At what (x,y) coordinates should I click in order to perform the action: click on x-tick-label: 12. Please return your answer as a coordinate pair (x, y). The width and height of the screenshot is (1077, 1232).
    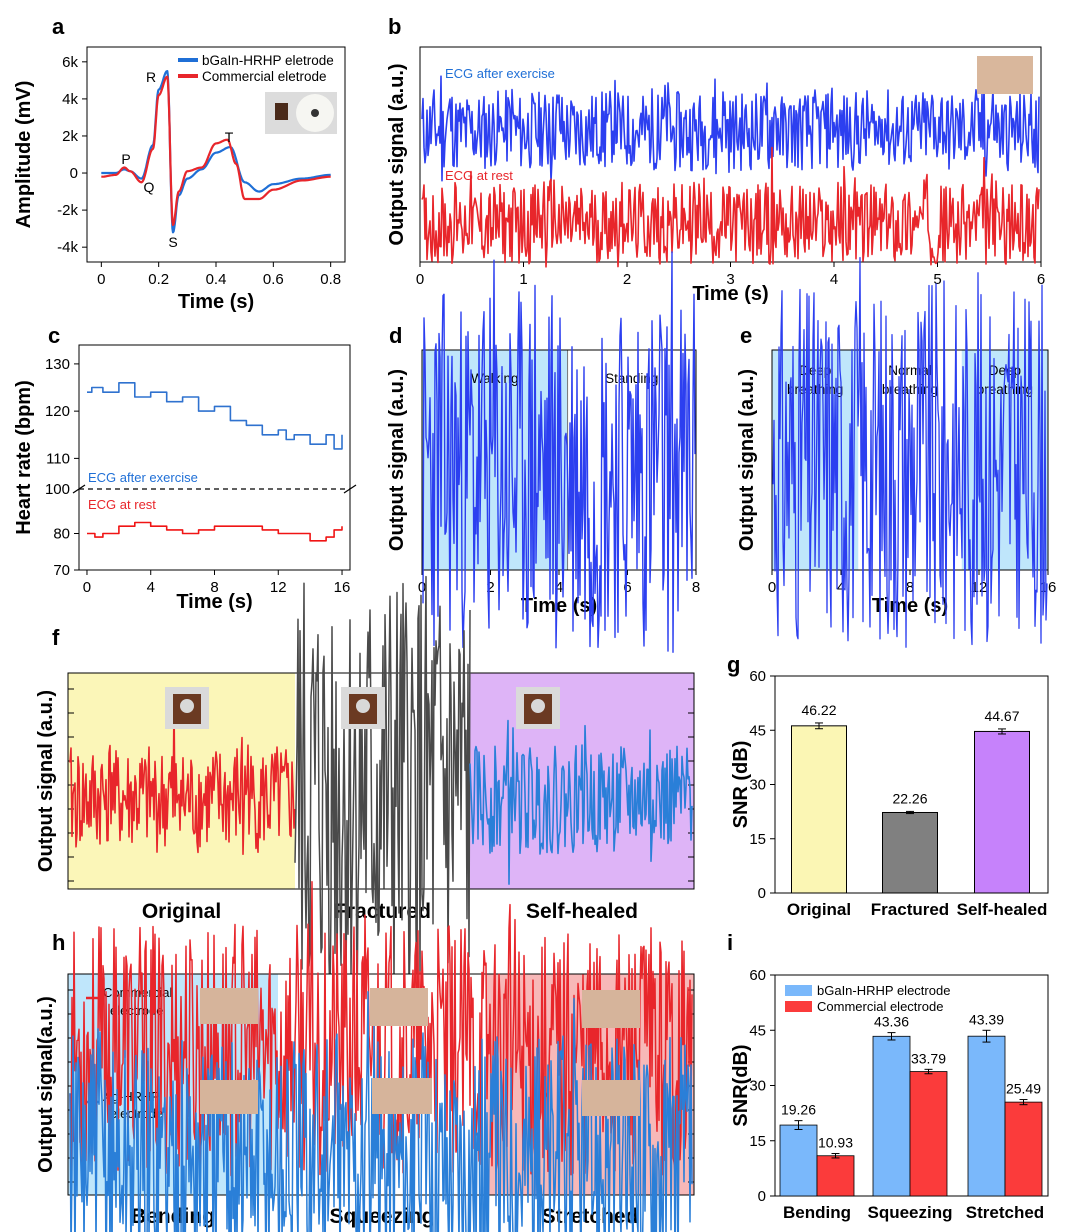
    Looking at the image, I should click on (278, 587).